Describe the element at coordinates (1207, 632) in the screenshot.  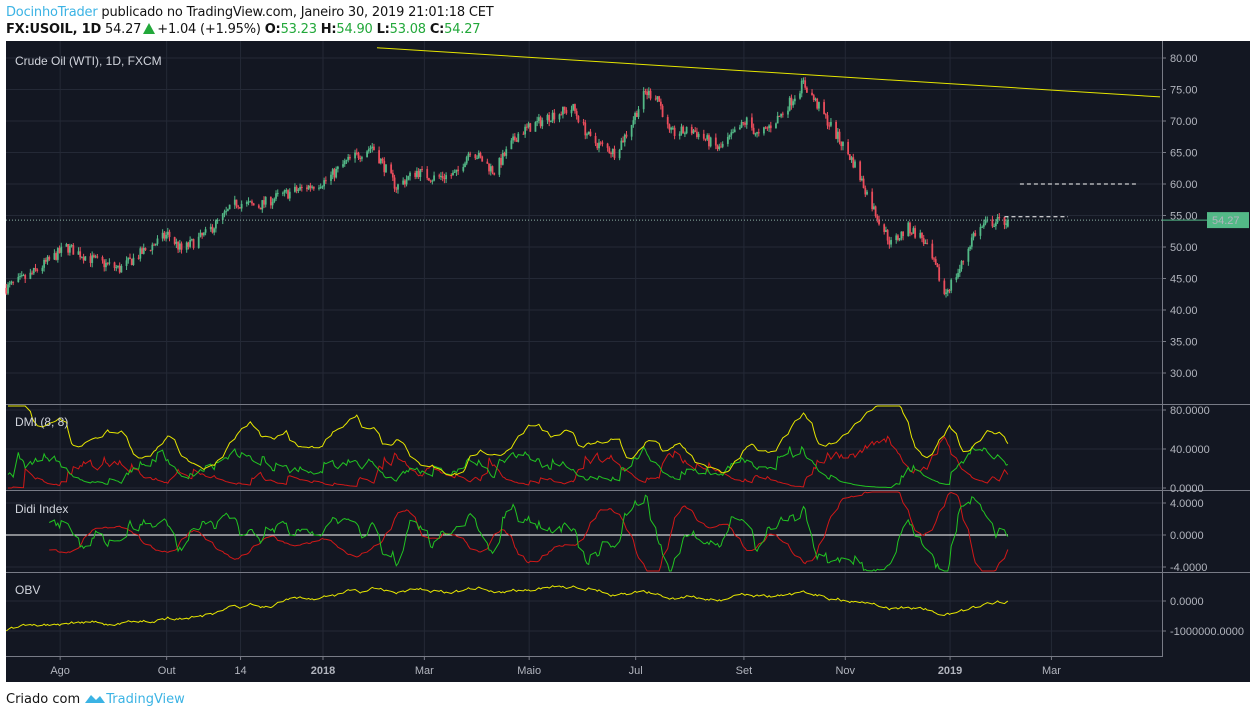
I see `indicator-tick-label: -1000000.0000` at that location.